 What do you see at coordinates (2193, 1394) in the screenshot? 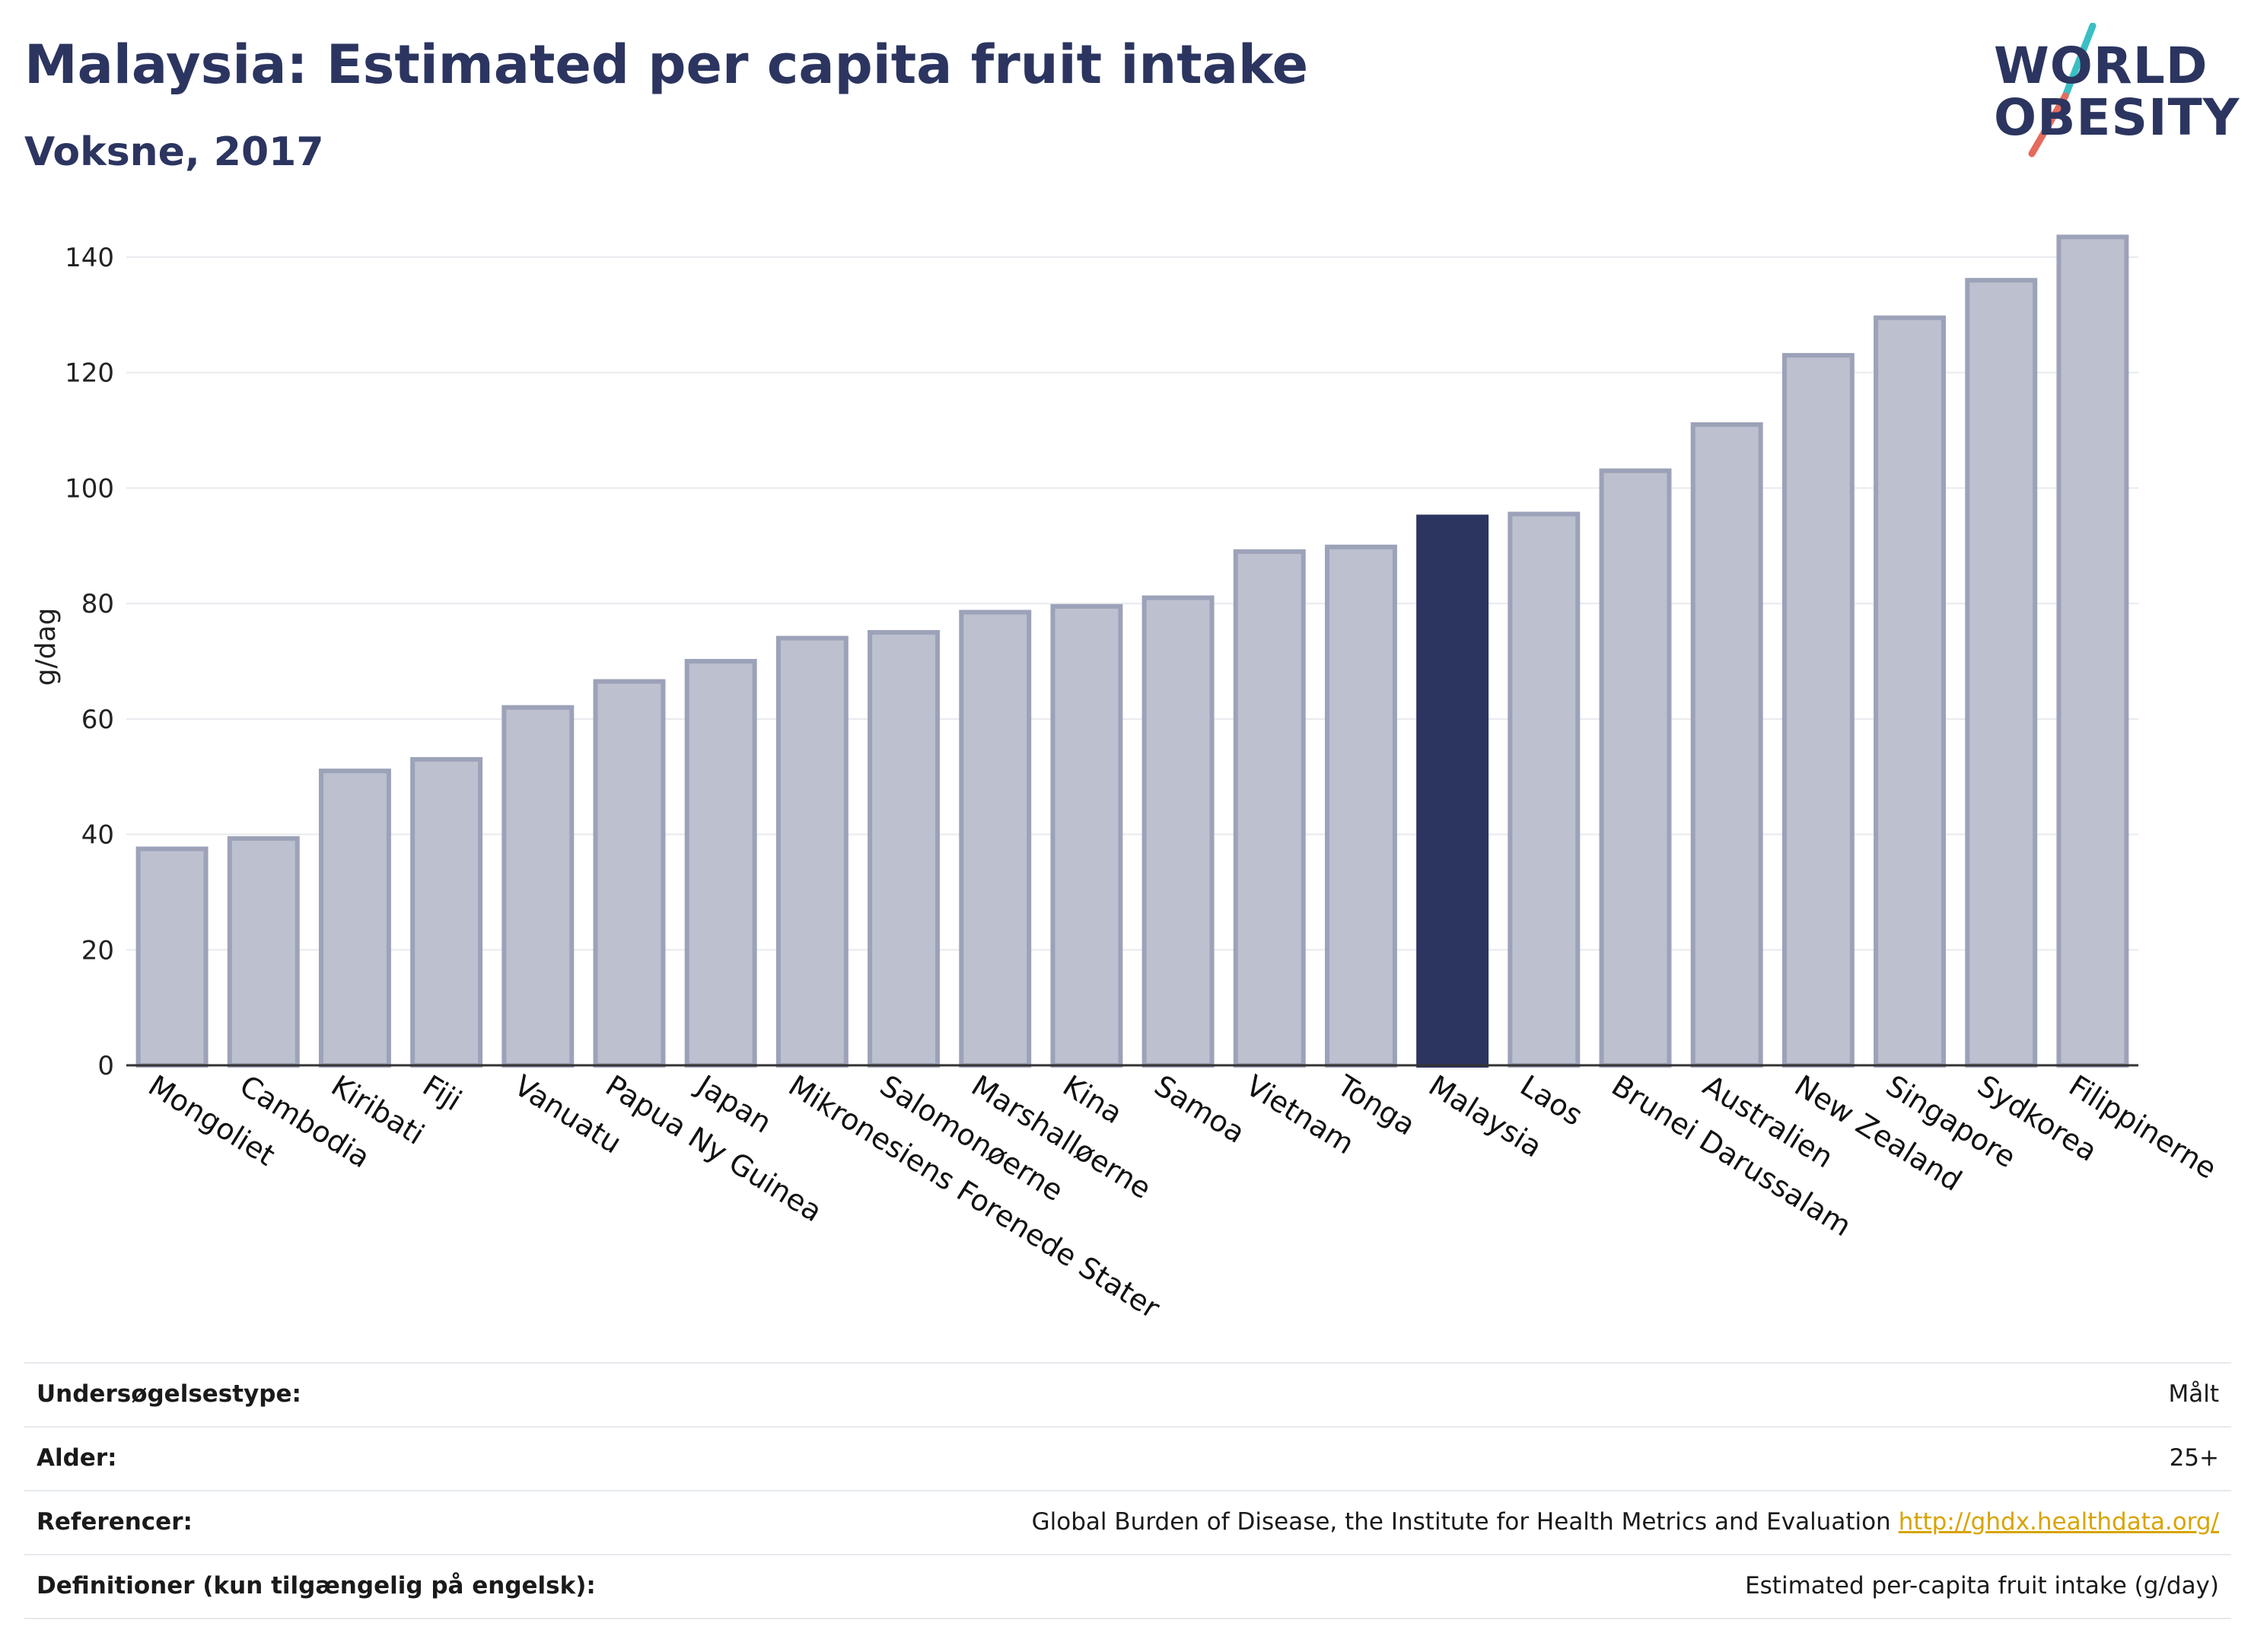
I see `metadata-value: Målt` at bounding box center [2193, 1394].